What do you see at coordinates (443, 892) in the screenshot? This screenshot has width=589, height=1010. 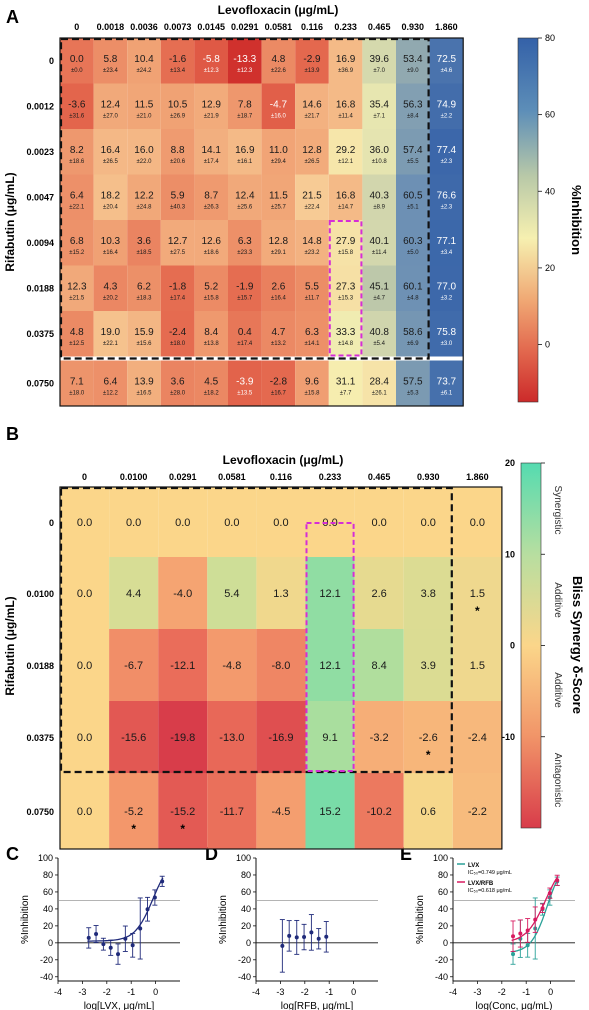 I see `y-tick-label: 60` at bounding box center [443, 892].